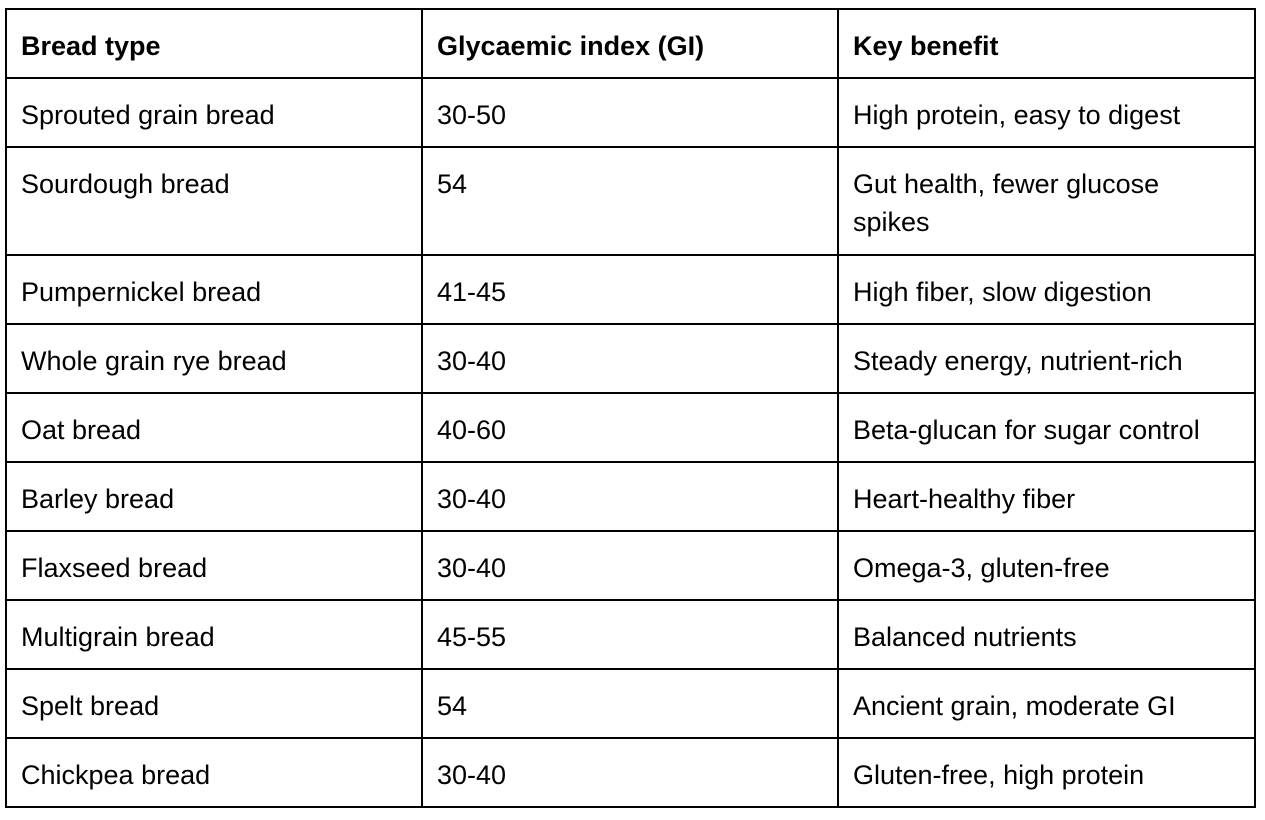  Describe the element at coordinates (214, 634) in the screenshot. I see `cell-bread-type: Multigrain bread` at that location.